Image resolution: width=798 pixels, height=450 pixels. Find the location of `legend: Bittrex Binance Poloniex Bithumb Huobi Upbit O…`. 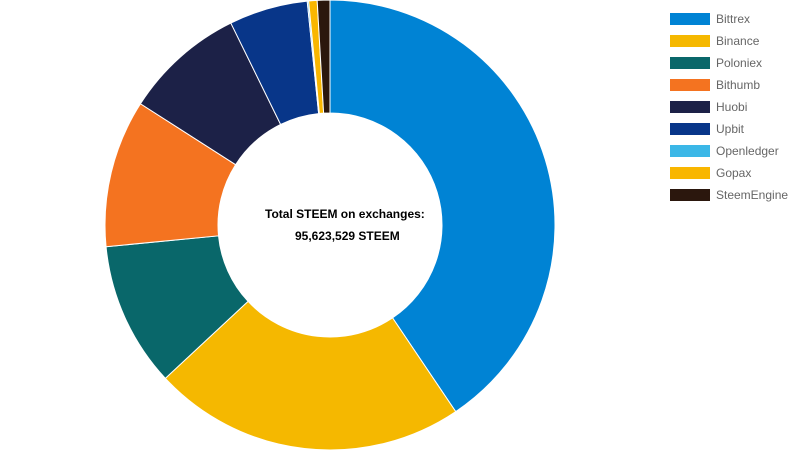

legend: Bittrex Binance Poloniex Bithumb Huobi Upbit O… is located at coordinates (729, 107).